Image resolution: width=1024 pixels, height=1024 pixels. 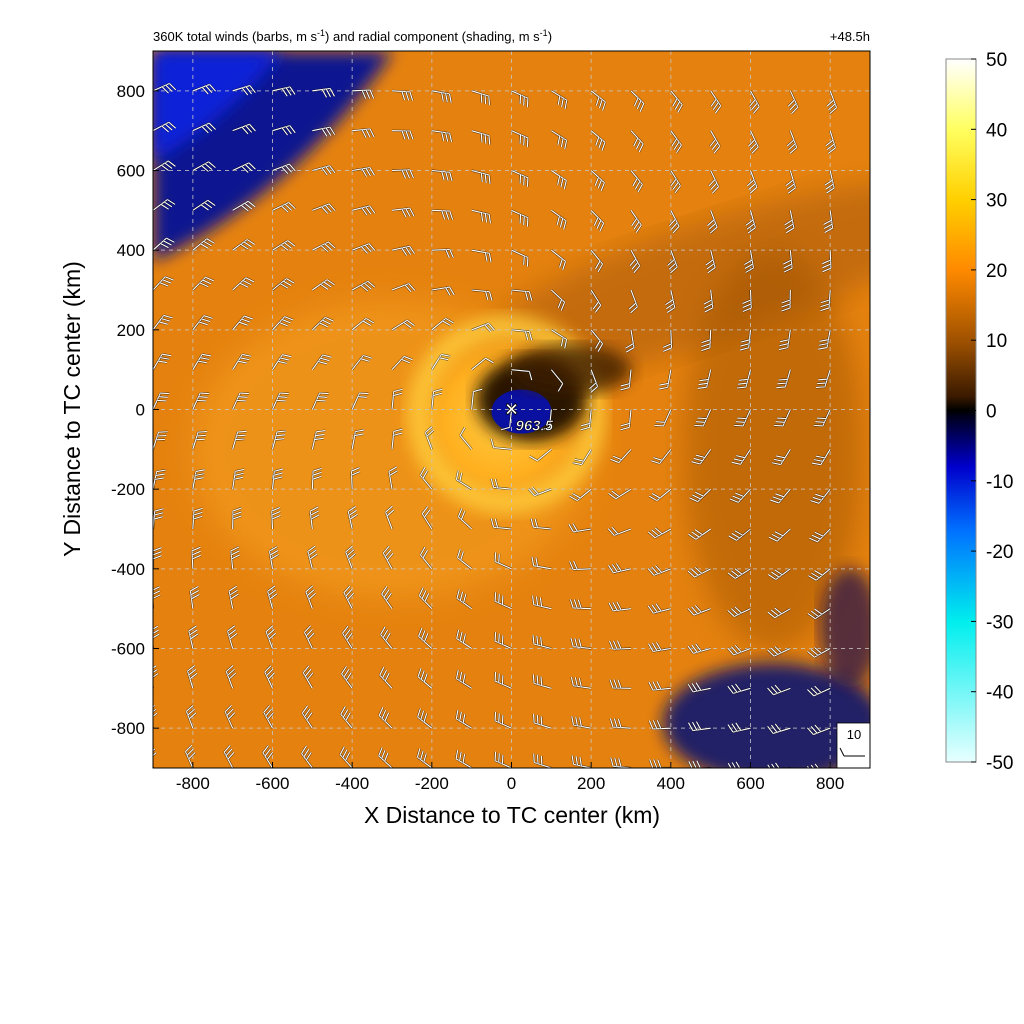 What do you see at coordinates (750, 783) in the screenshot?
I see `x-tick-label: 600` at bounding box center [750, 783].